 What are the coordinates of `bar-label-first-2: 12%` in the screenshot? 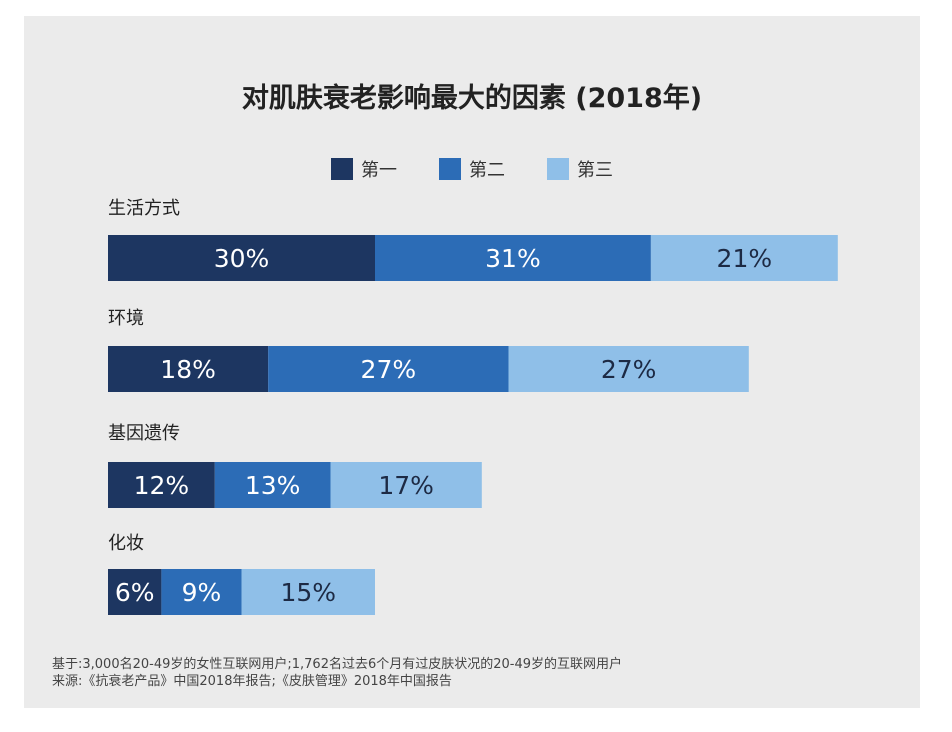 It's located at (162, 485).